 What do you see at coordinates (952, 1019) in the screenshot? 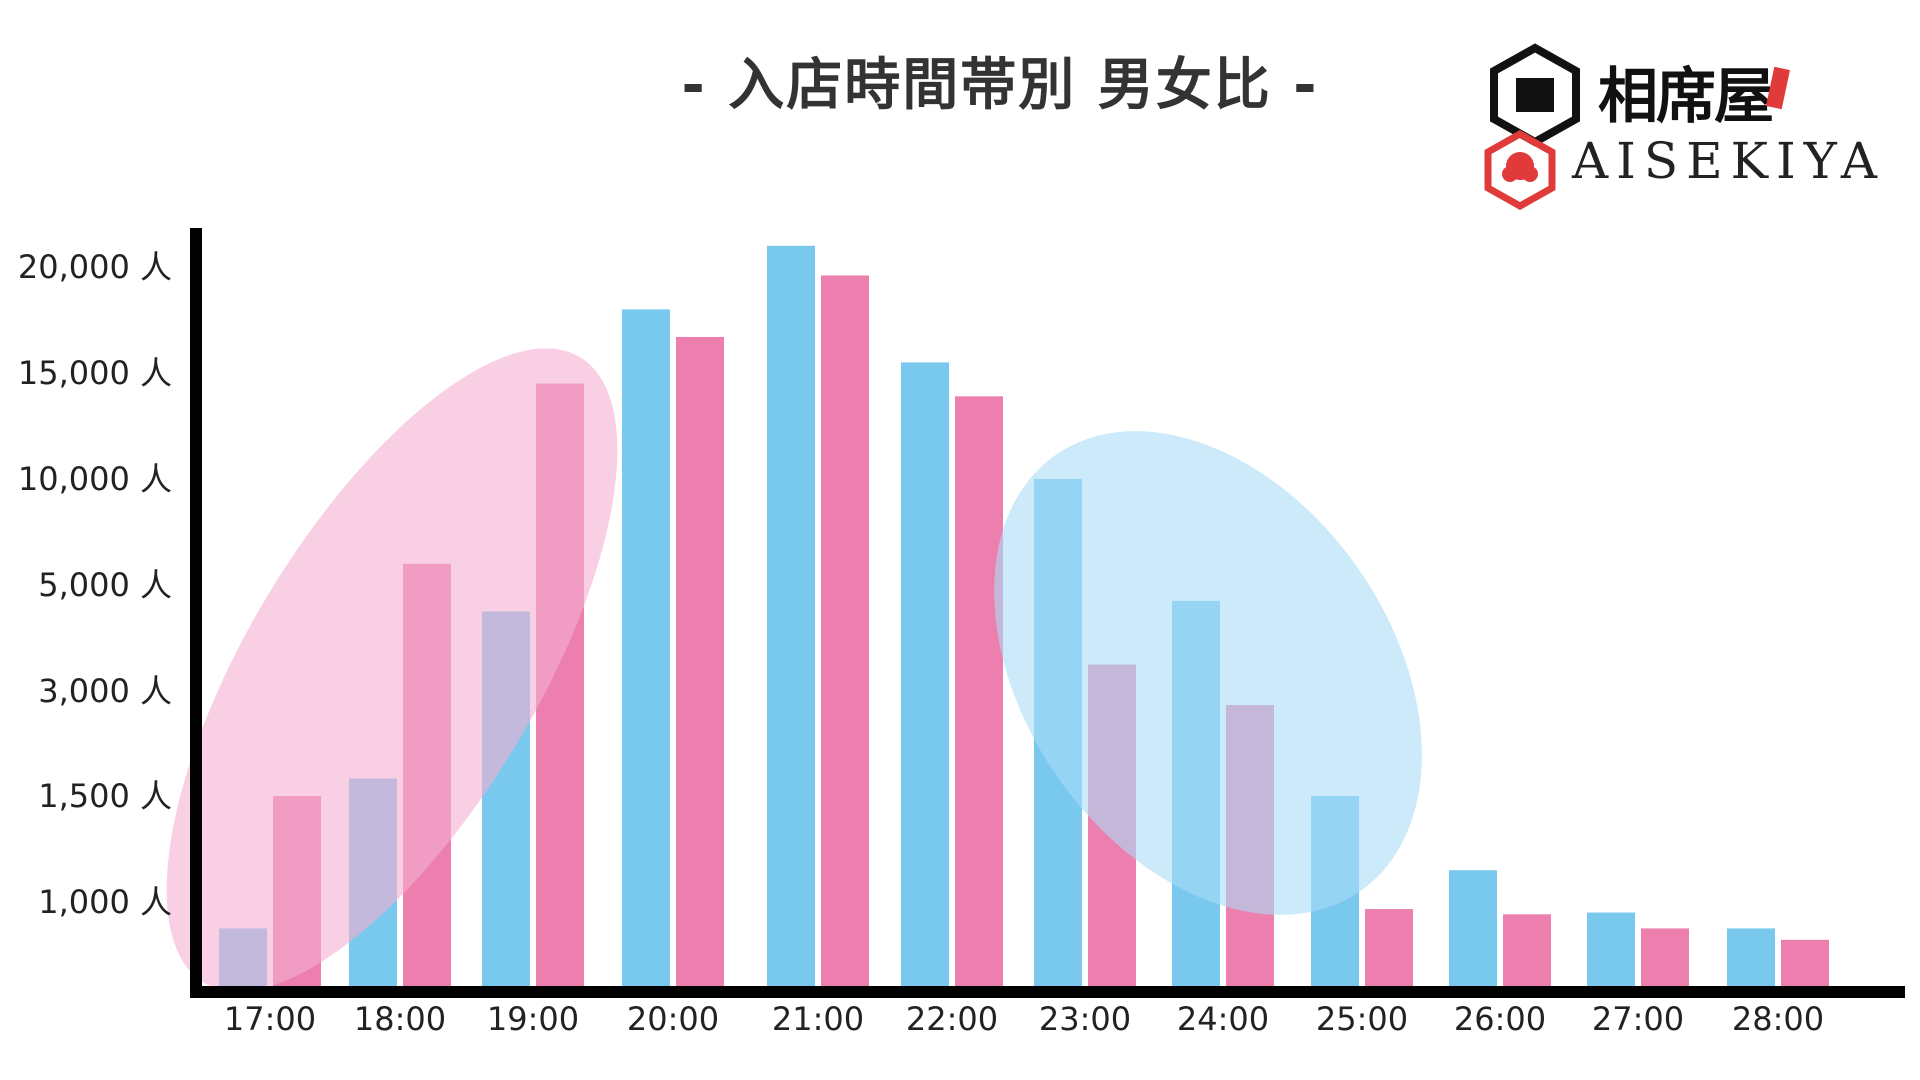
I see `x-tick-label: 22:00` at bounding box center [952, 1019].